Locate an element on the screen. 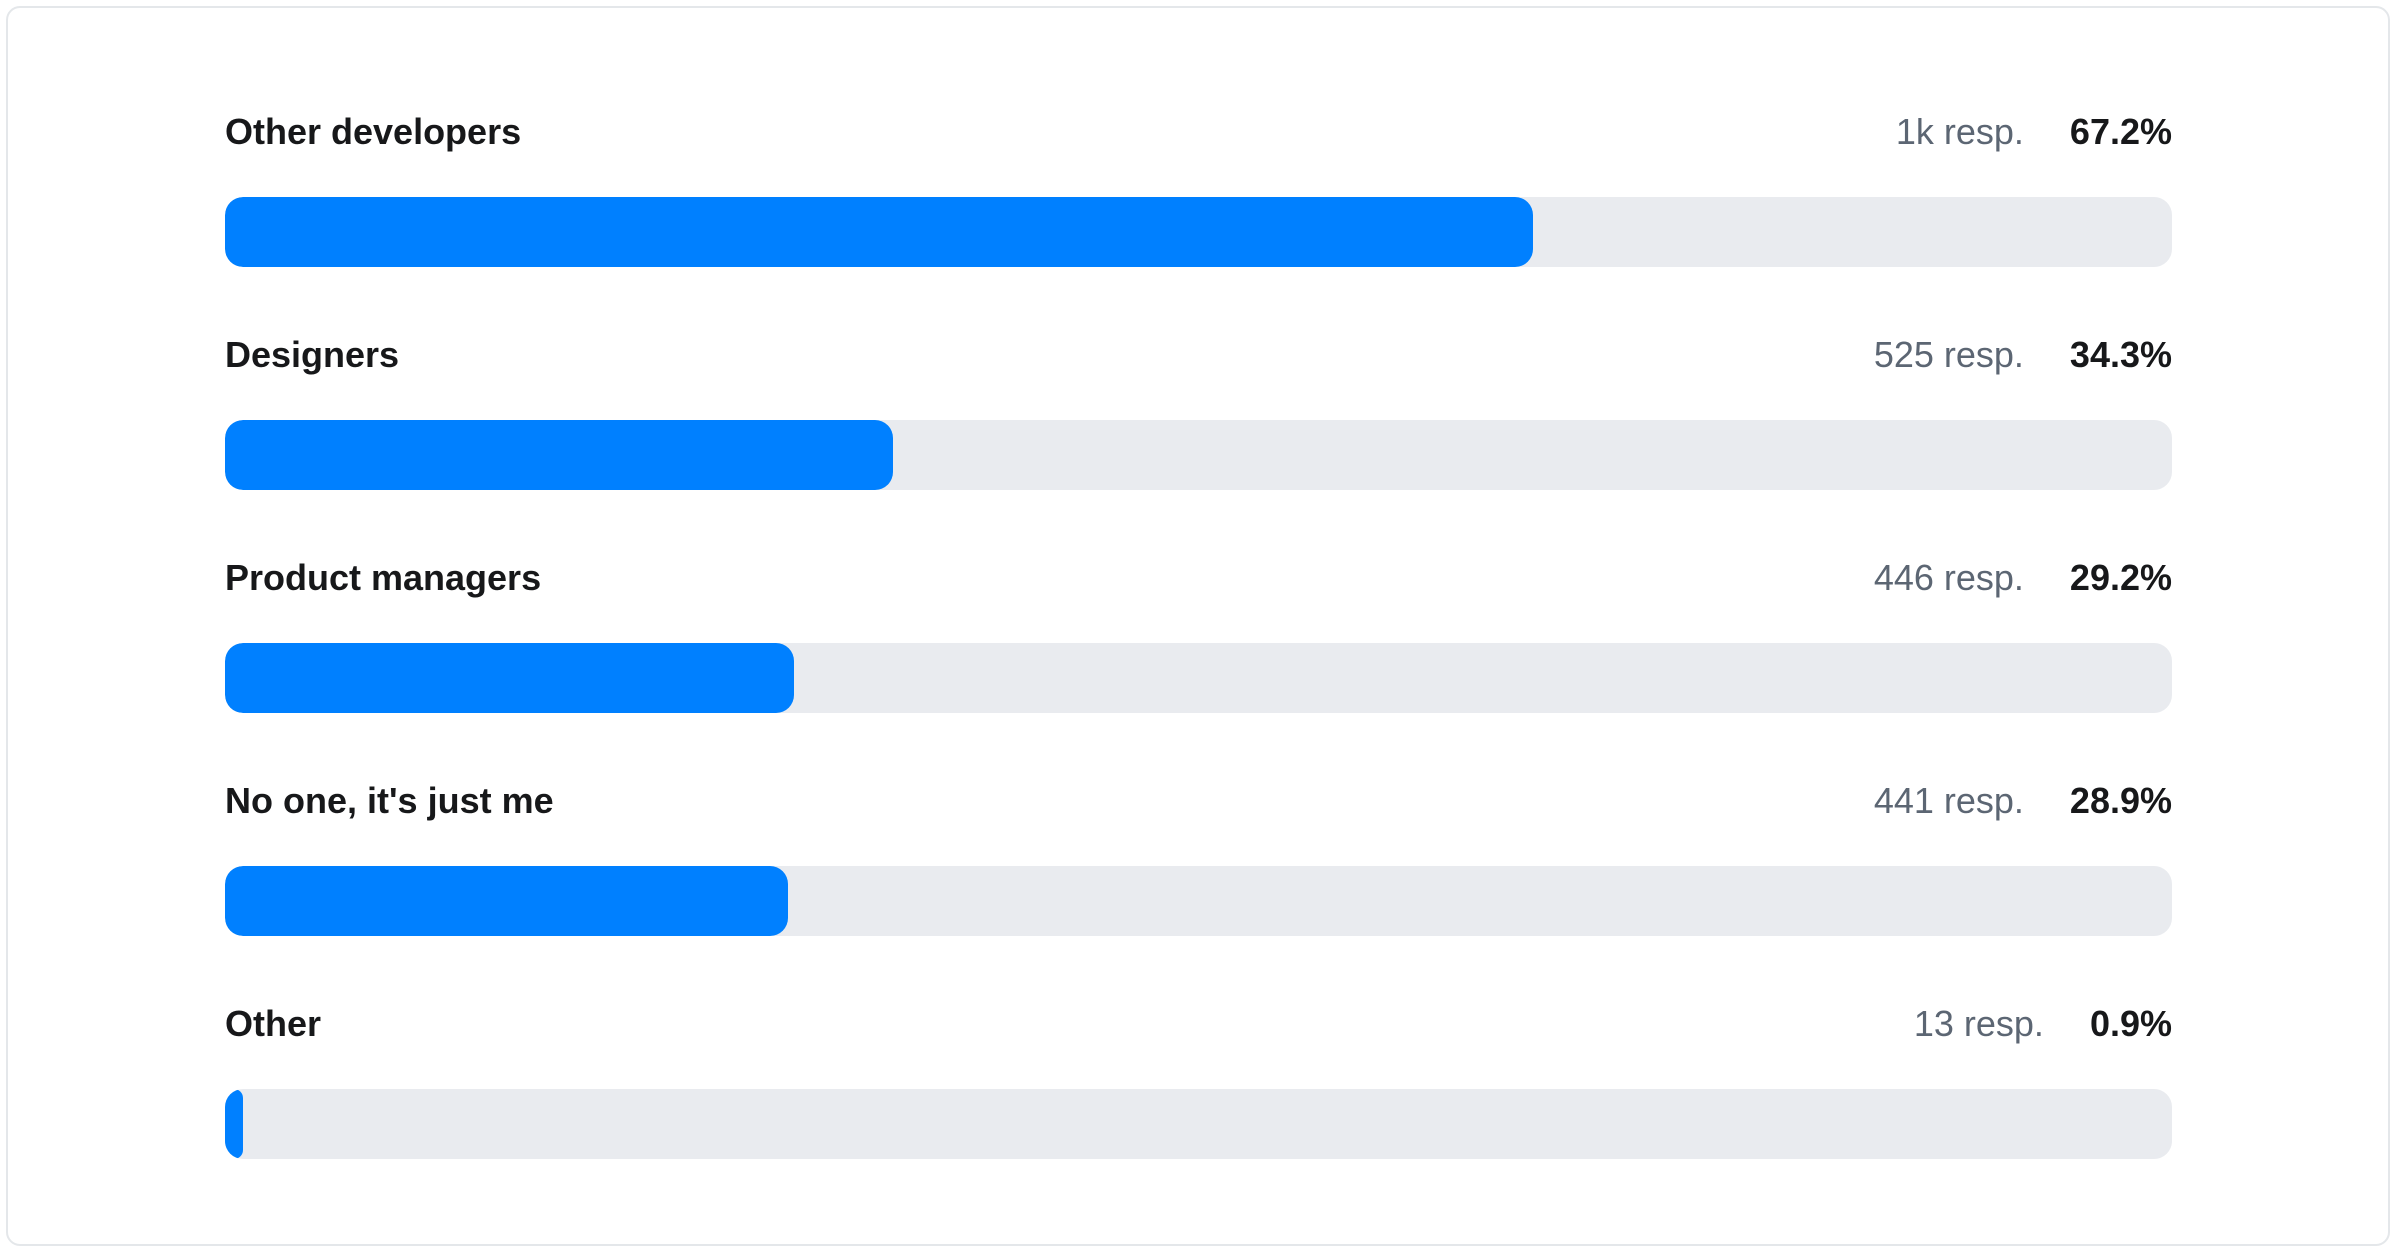  survey-option-row: Other developers 1k resp. 67.2% is located at coordinates (1198, 188).